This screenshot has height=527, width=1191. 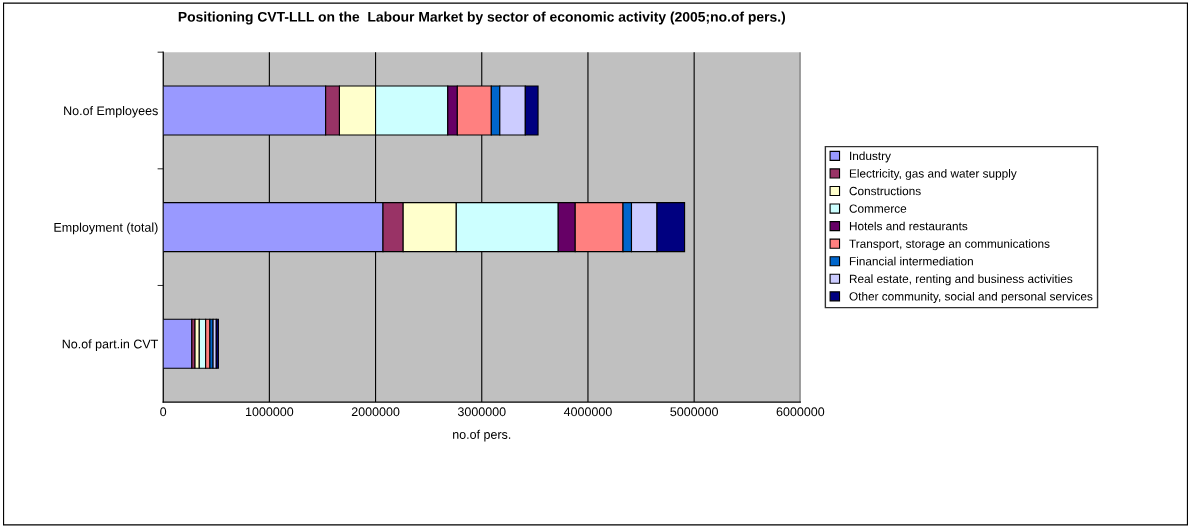 I want to click on legend-label: Real estate, renting and business activities, so click(x=961, y=280).